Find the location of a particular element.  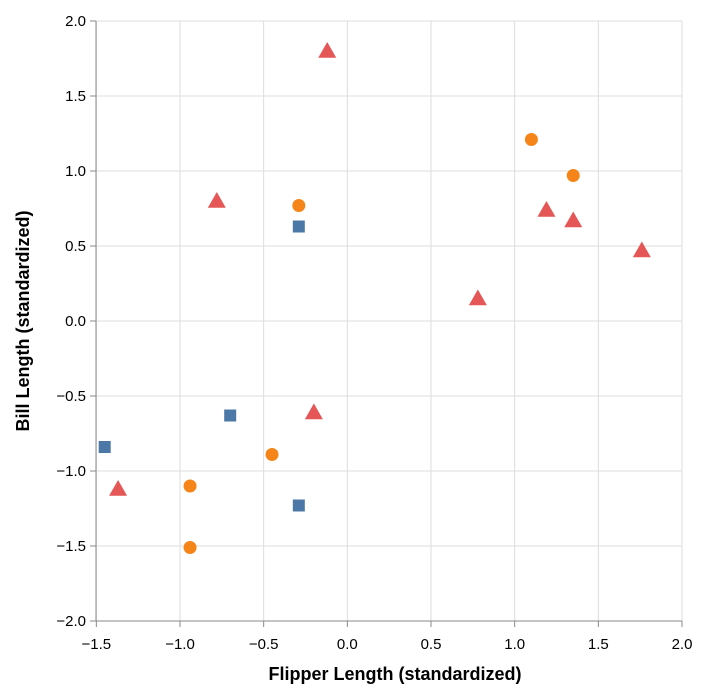

y-tick-label: 1.0 is located at coordinates (75, 171).